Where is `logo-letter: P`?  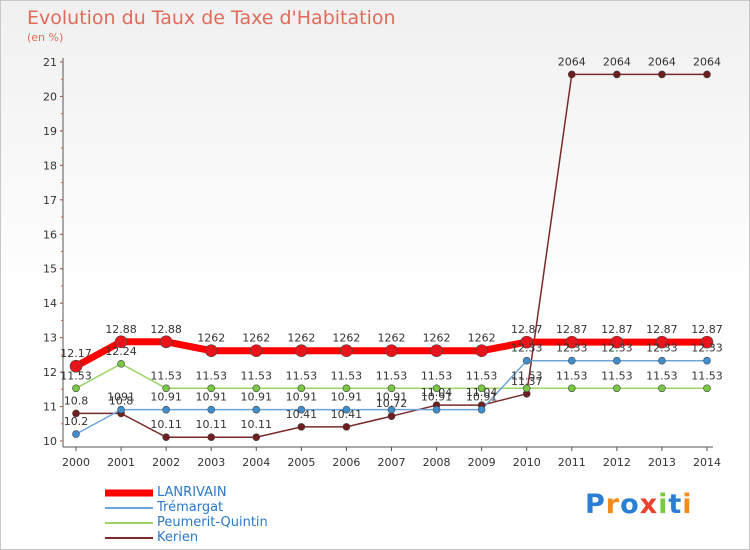
logo-letter: P is located at coordinates (595, 504).